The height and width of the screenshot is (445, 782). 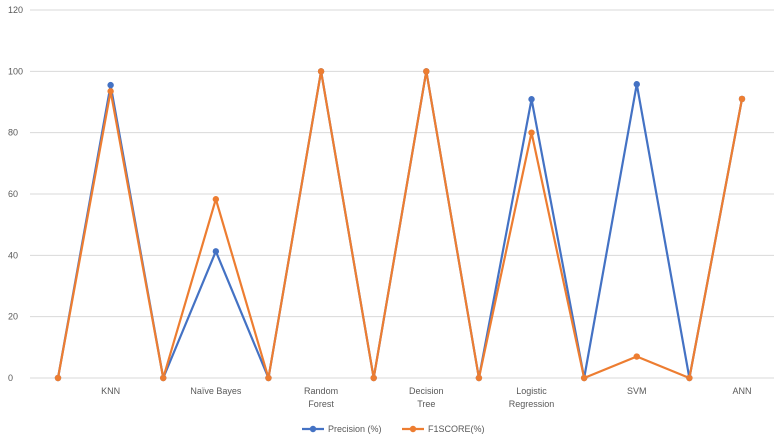 I want to click on y-tick-label: 20, so click(x=13, y=317).